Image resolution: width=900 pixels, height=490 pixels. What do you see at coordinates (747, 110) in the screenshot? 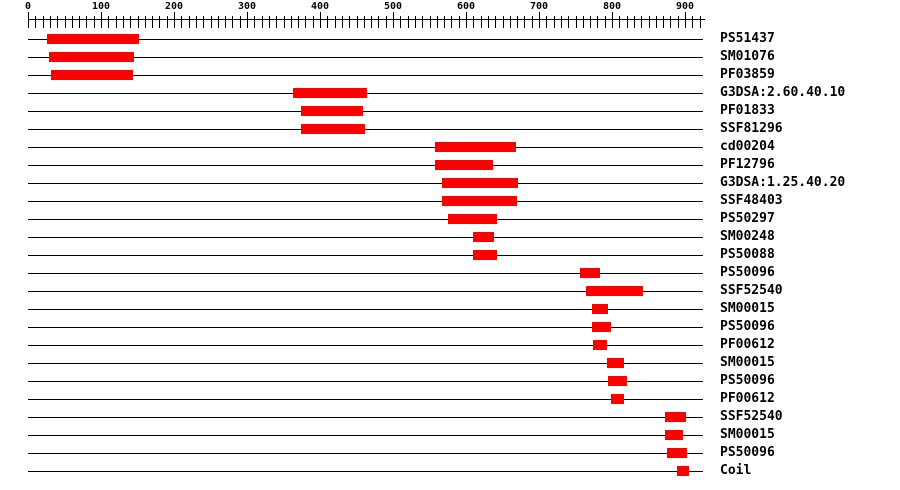
I see `row-label: PF01833` at bounding box center [747, 110].